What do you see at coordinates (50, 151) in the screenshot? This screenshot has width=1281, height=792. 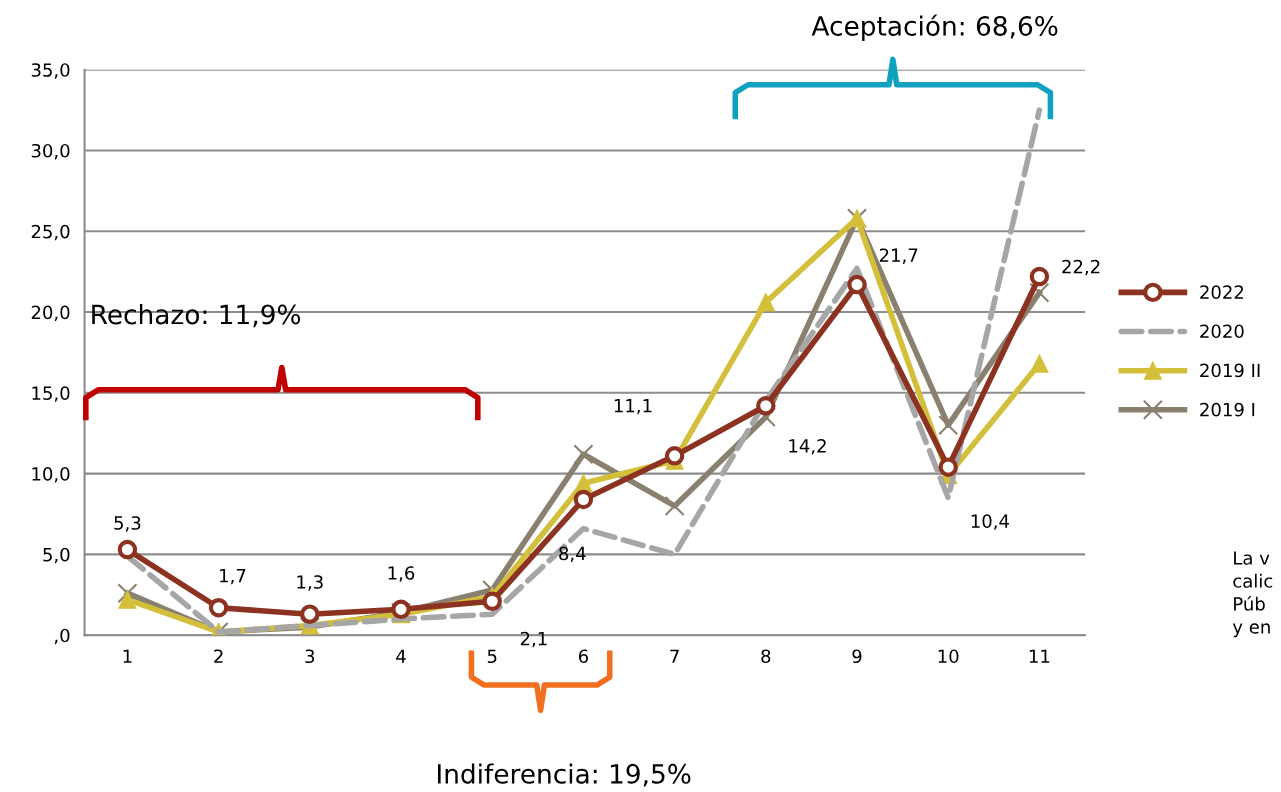 I see `y-tick-label: 30,0` at bounding box center [50, 151].